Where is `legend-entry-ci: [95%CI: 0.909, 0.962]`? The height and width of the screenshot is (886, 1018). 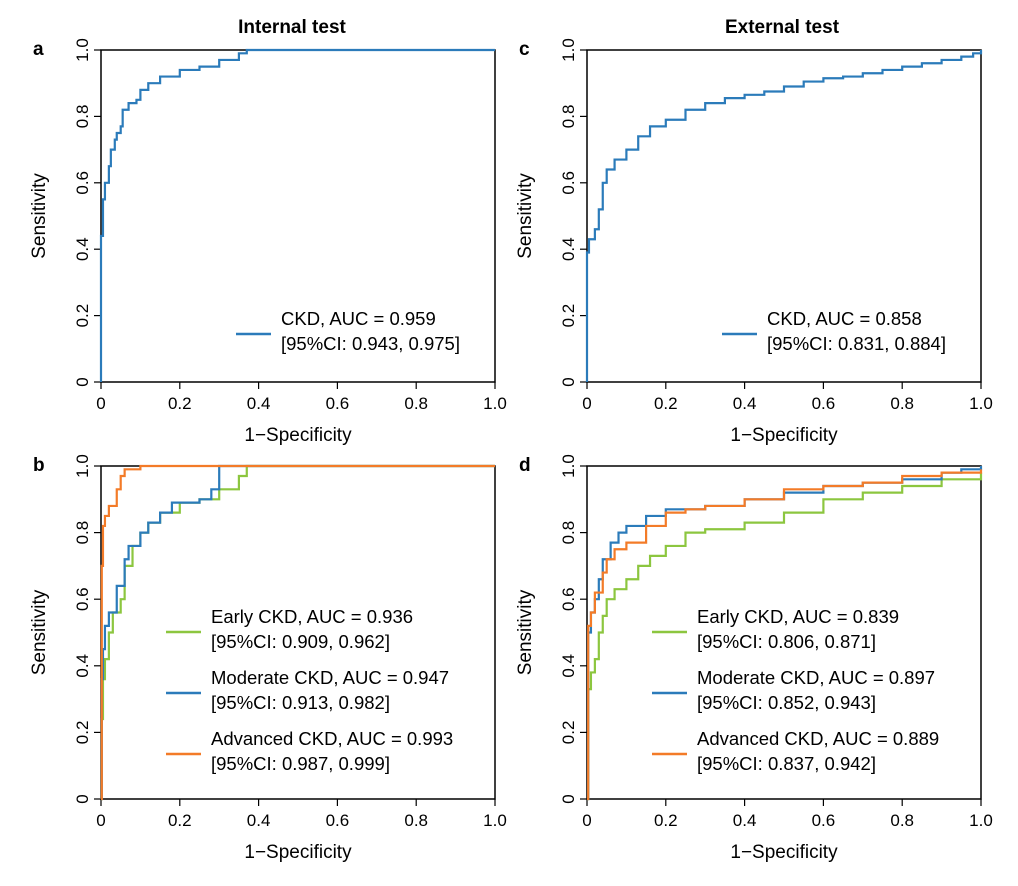 legend-entry-ci: [95%CI: 0.909, 0.962] is located at coordinates (300, 641).